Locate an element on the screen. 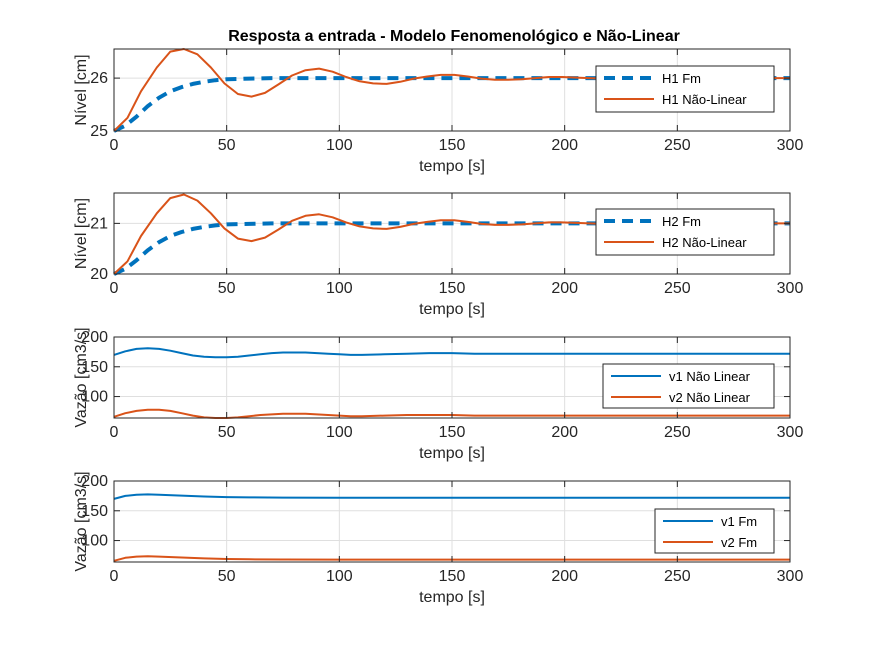 Image resolution: width=875 pixels, height=656 pixels. legend-label-2: v2 Fm is located at coordinates (739, 542).